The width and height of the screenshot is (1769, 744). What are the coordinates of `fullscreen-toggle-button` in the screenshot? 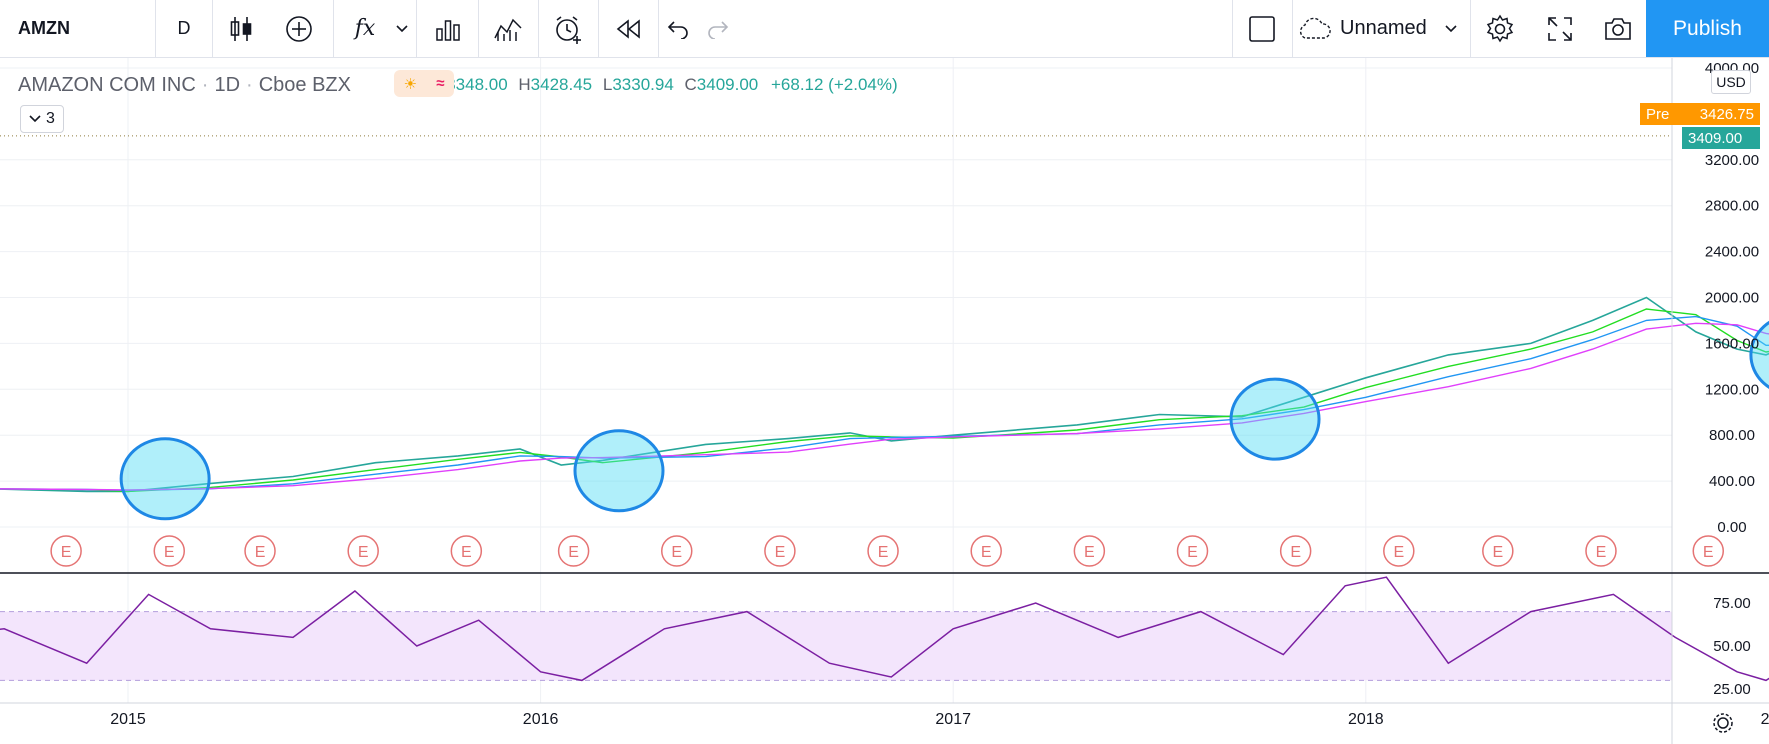 It's located at (1262, 28).